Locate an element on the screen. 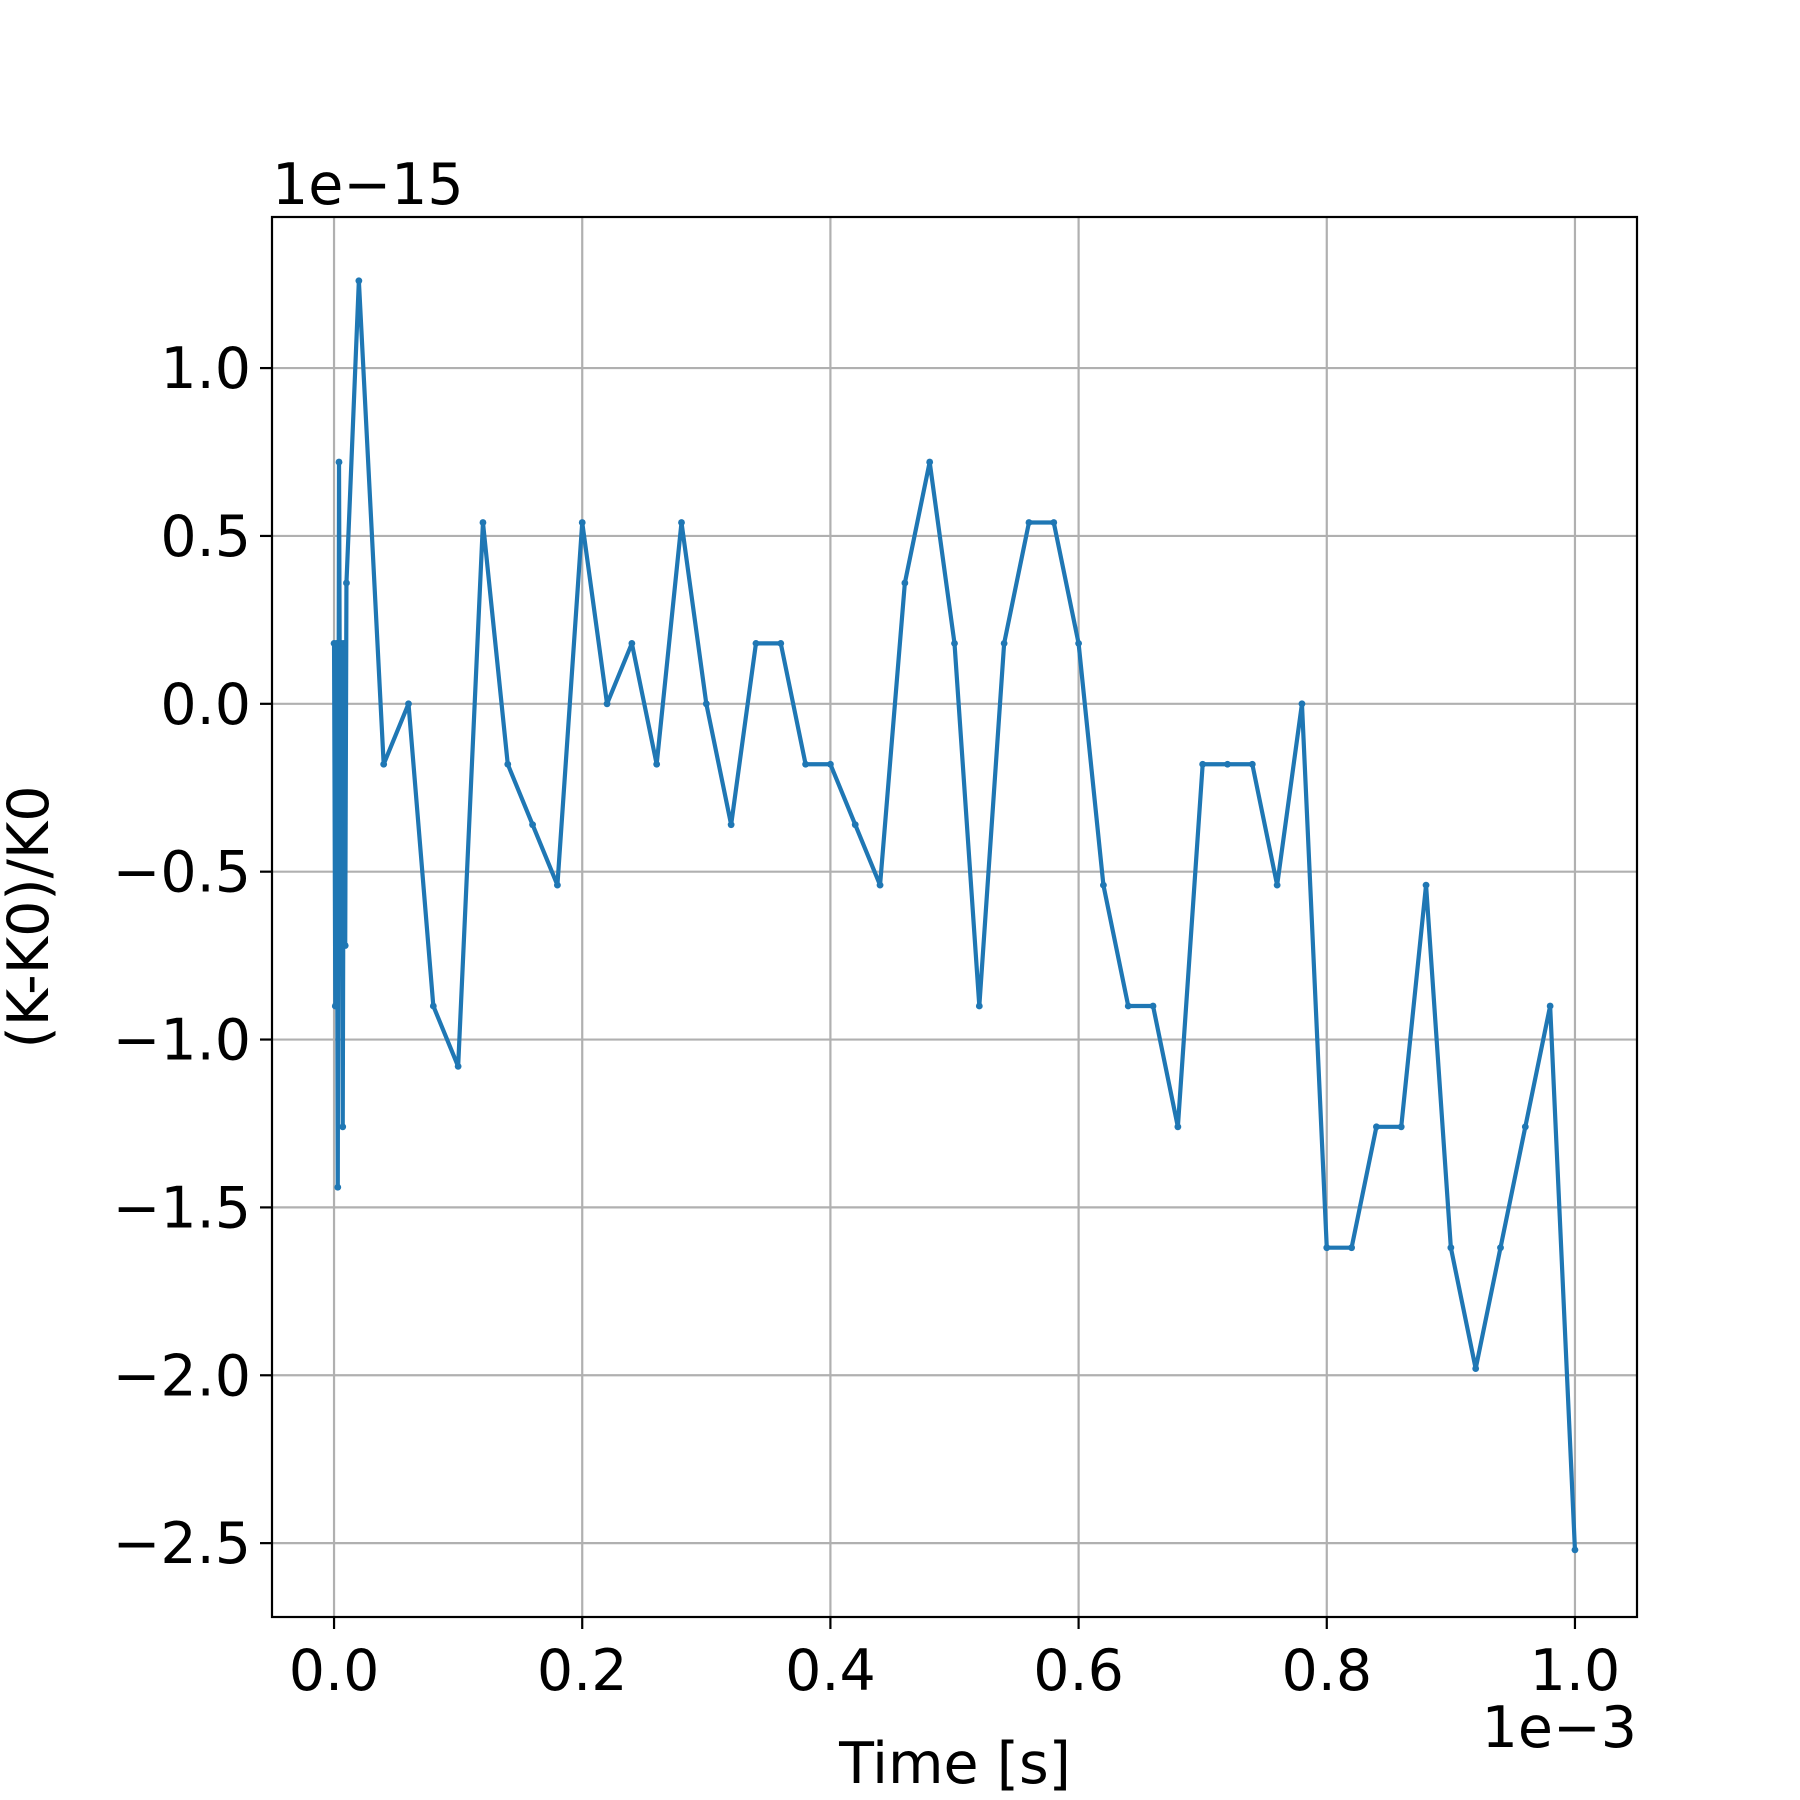 This screenshot has height=1800, width=1800. y-axis-label: (K-K0)/K0 is located at coordinates (31, 917).